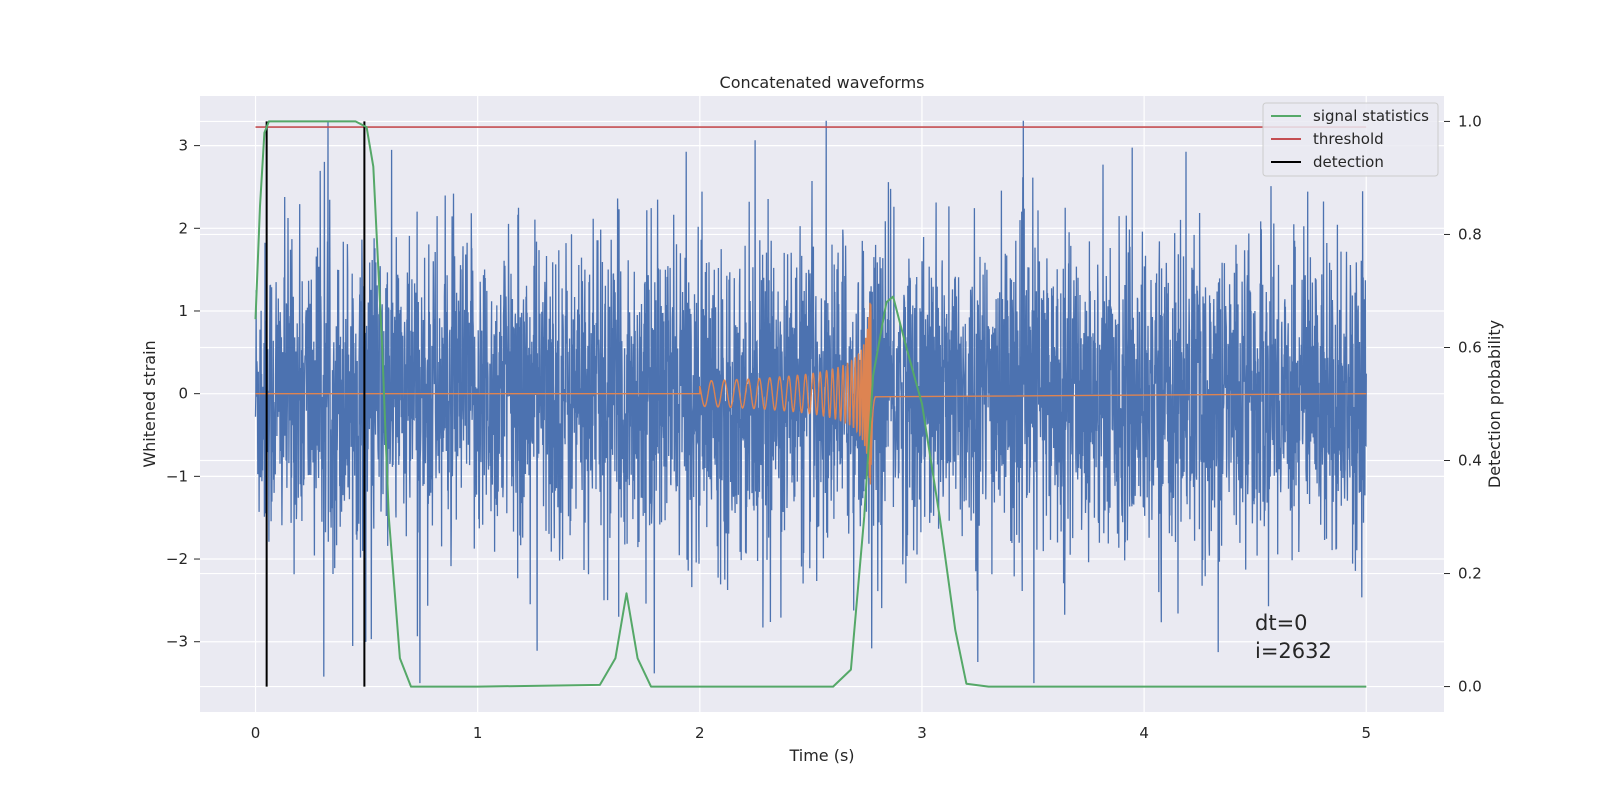 This screenshot has width=1600, height=800. What do you see at coordinates (177, 642) in the screenshot?
I see `y-tick-label-left: −3` at bounding box center [177, 642].